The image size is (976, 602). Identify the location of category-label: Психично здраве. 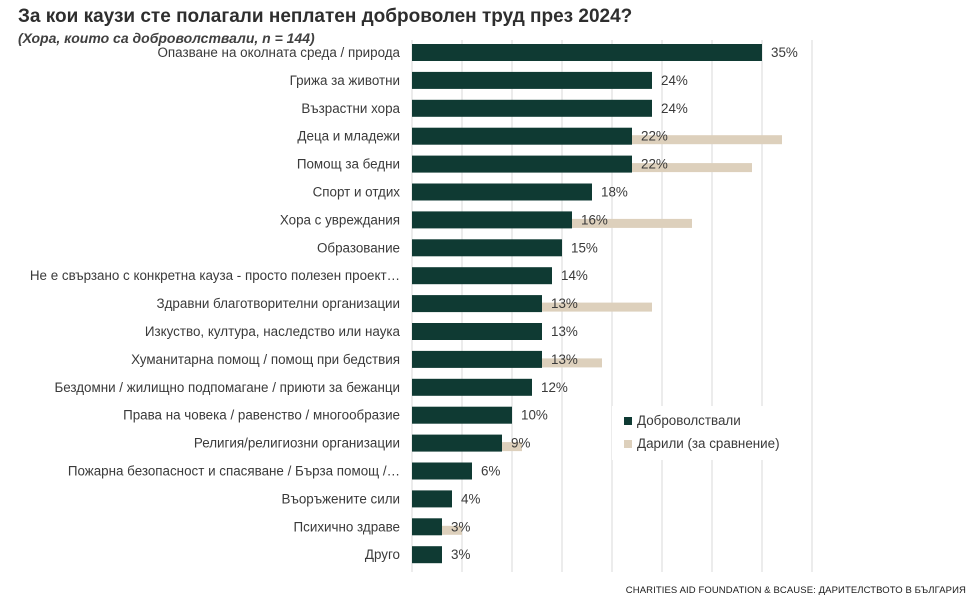
(347, 526).